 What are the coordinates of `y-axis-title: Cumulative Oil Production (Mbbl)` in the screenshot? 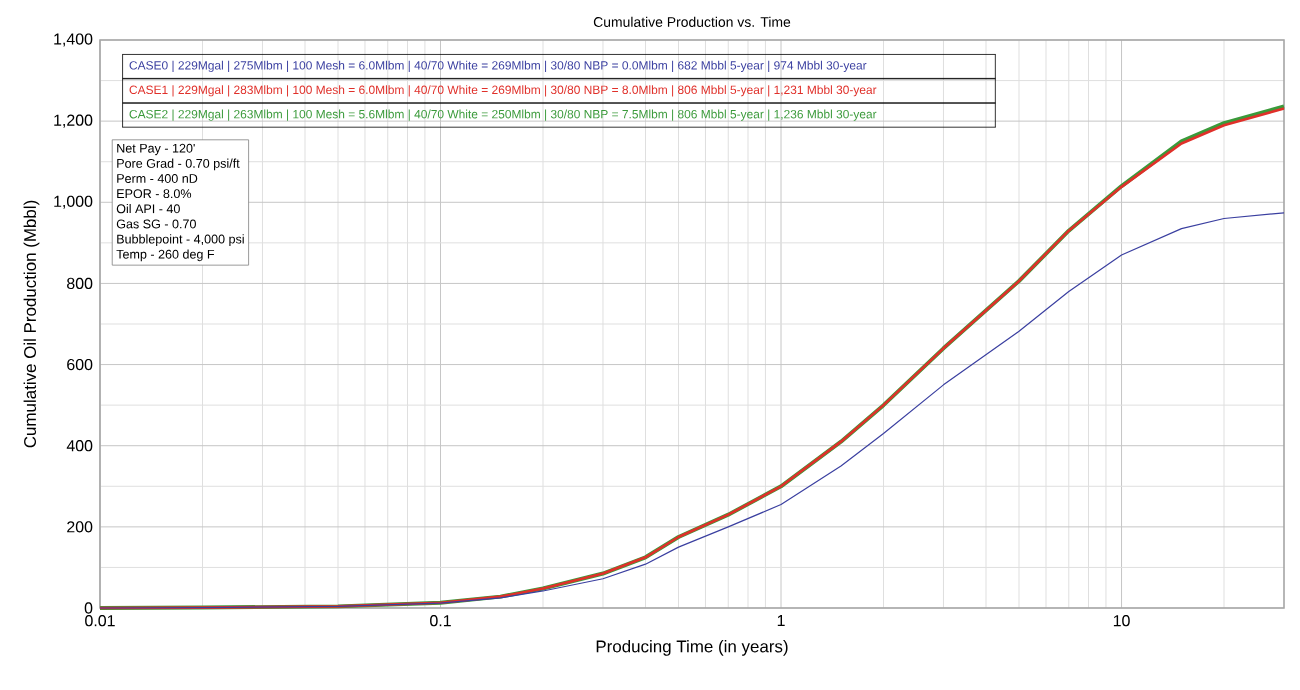 It's located at (31, 324).